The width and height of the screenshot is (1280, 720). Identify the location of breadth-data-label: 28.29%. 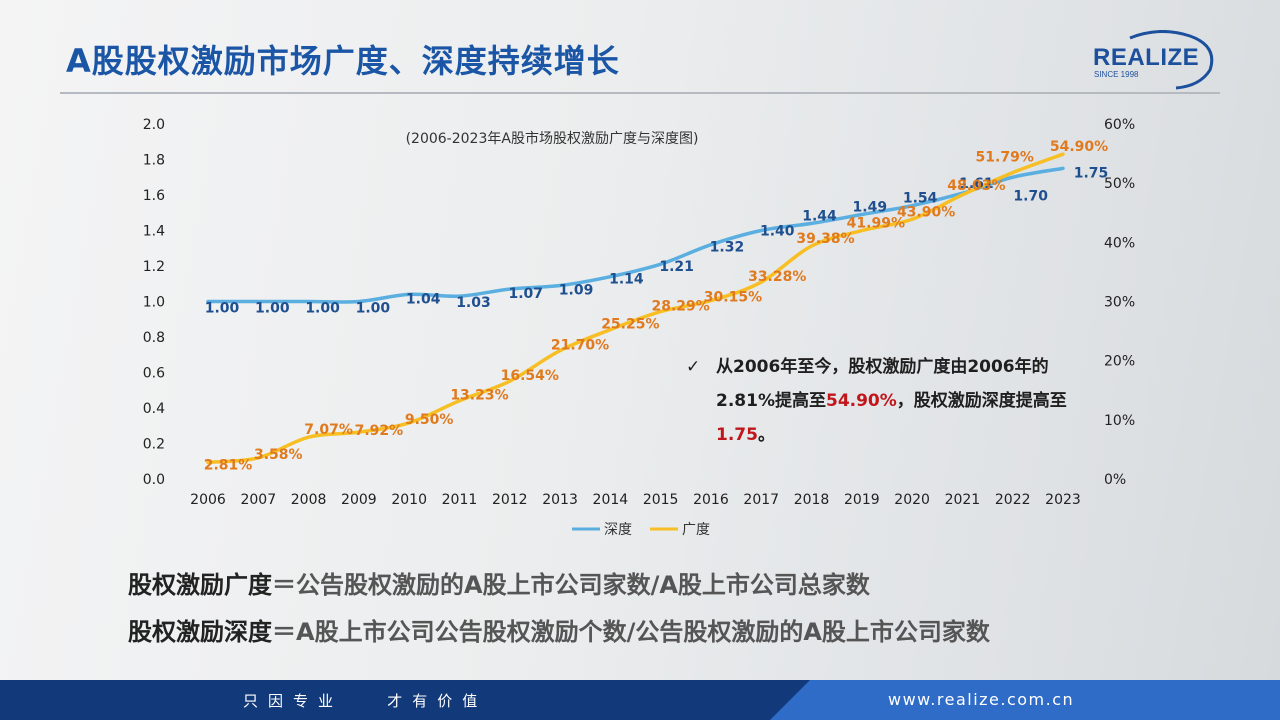
(680, 307).